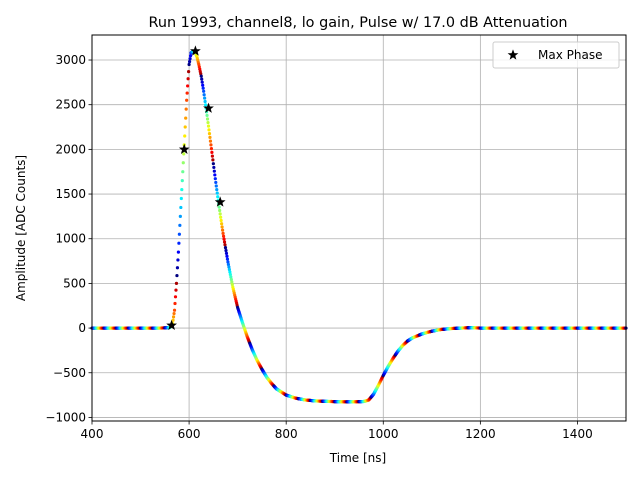  What do you see at coordinates (480, 434) in the screenshot?
I see `x-tick-label: 1200` at bounding box center [480, 434].